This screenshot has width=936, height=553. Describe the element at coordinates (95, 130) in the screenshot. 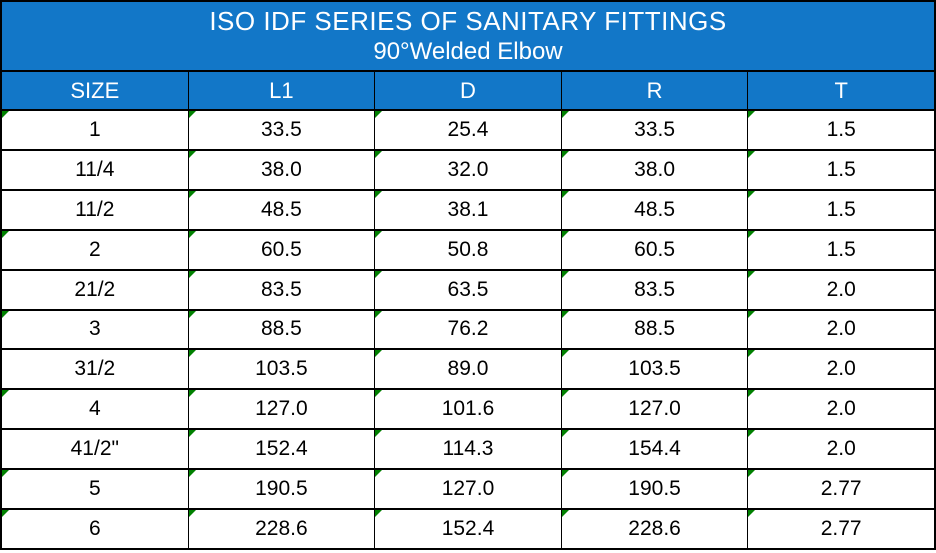

I see `table-cell-size: 1` at that location.